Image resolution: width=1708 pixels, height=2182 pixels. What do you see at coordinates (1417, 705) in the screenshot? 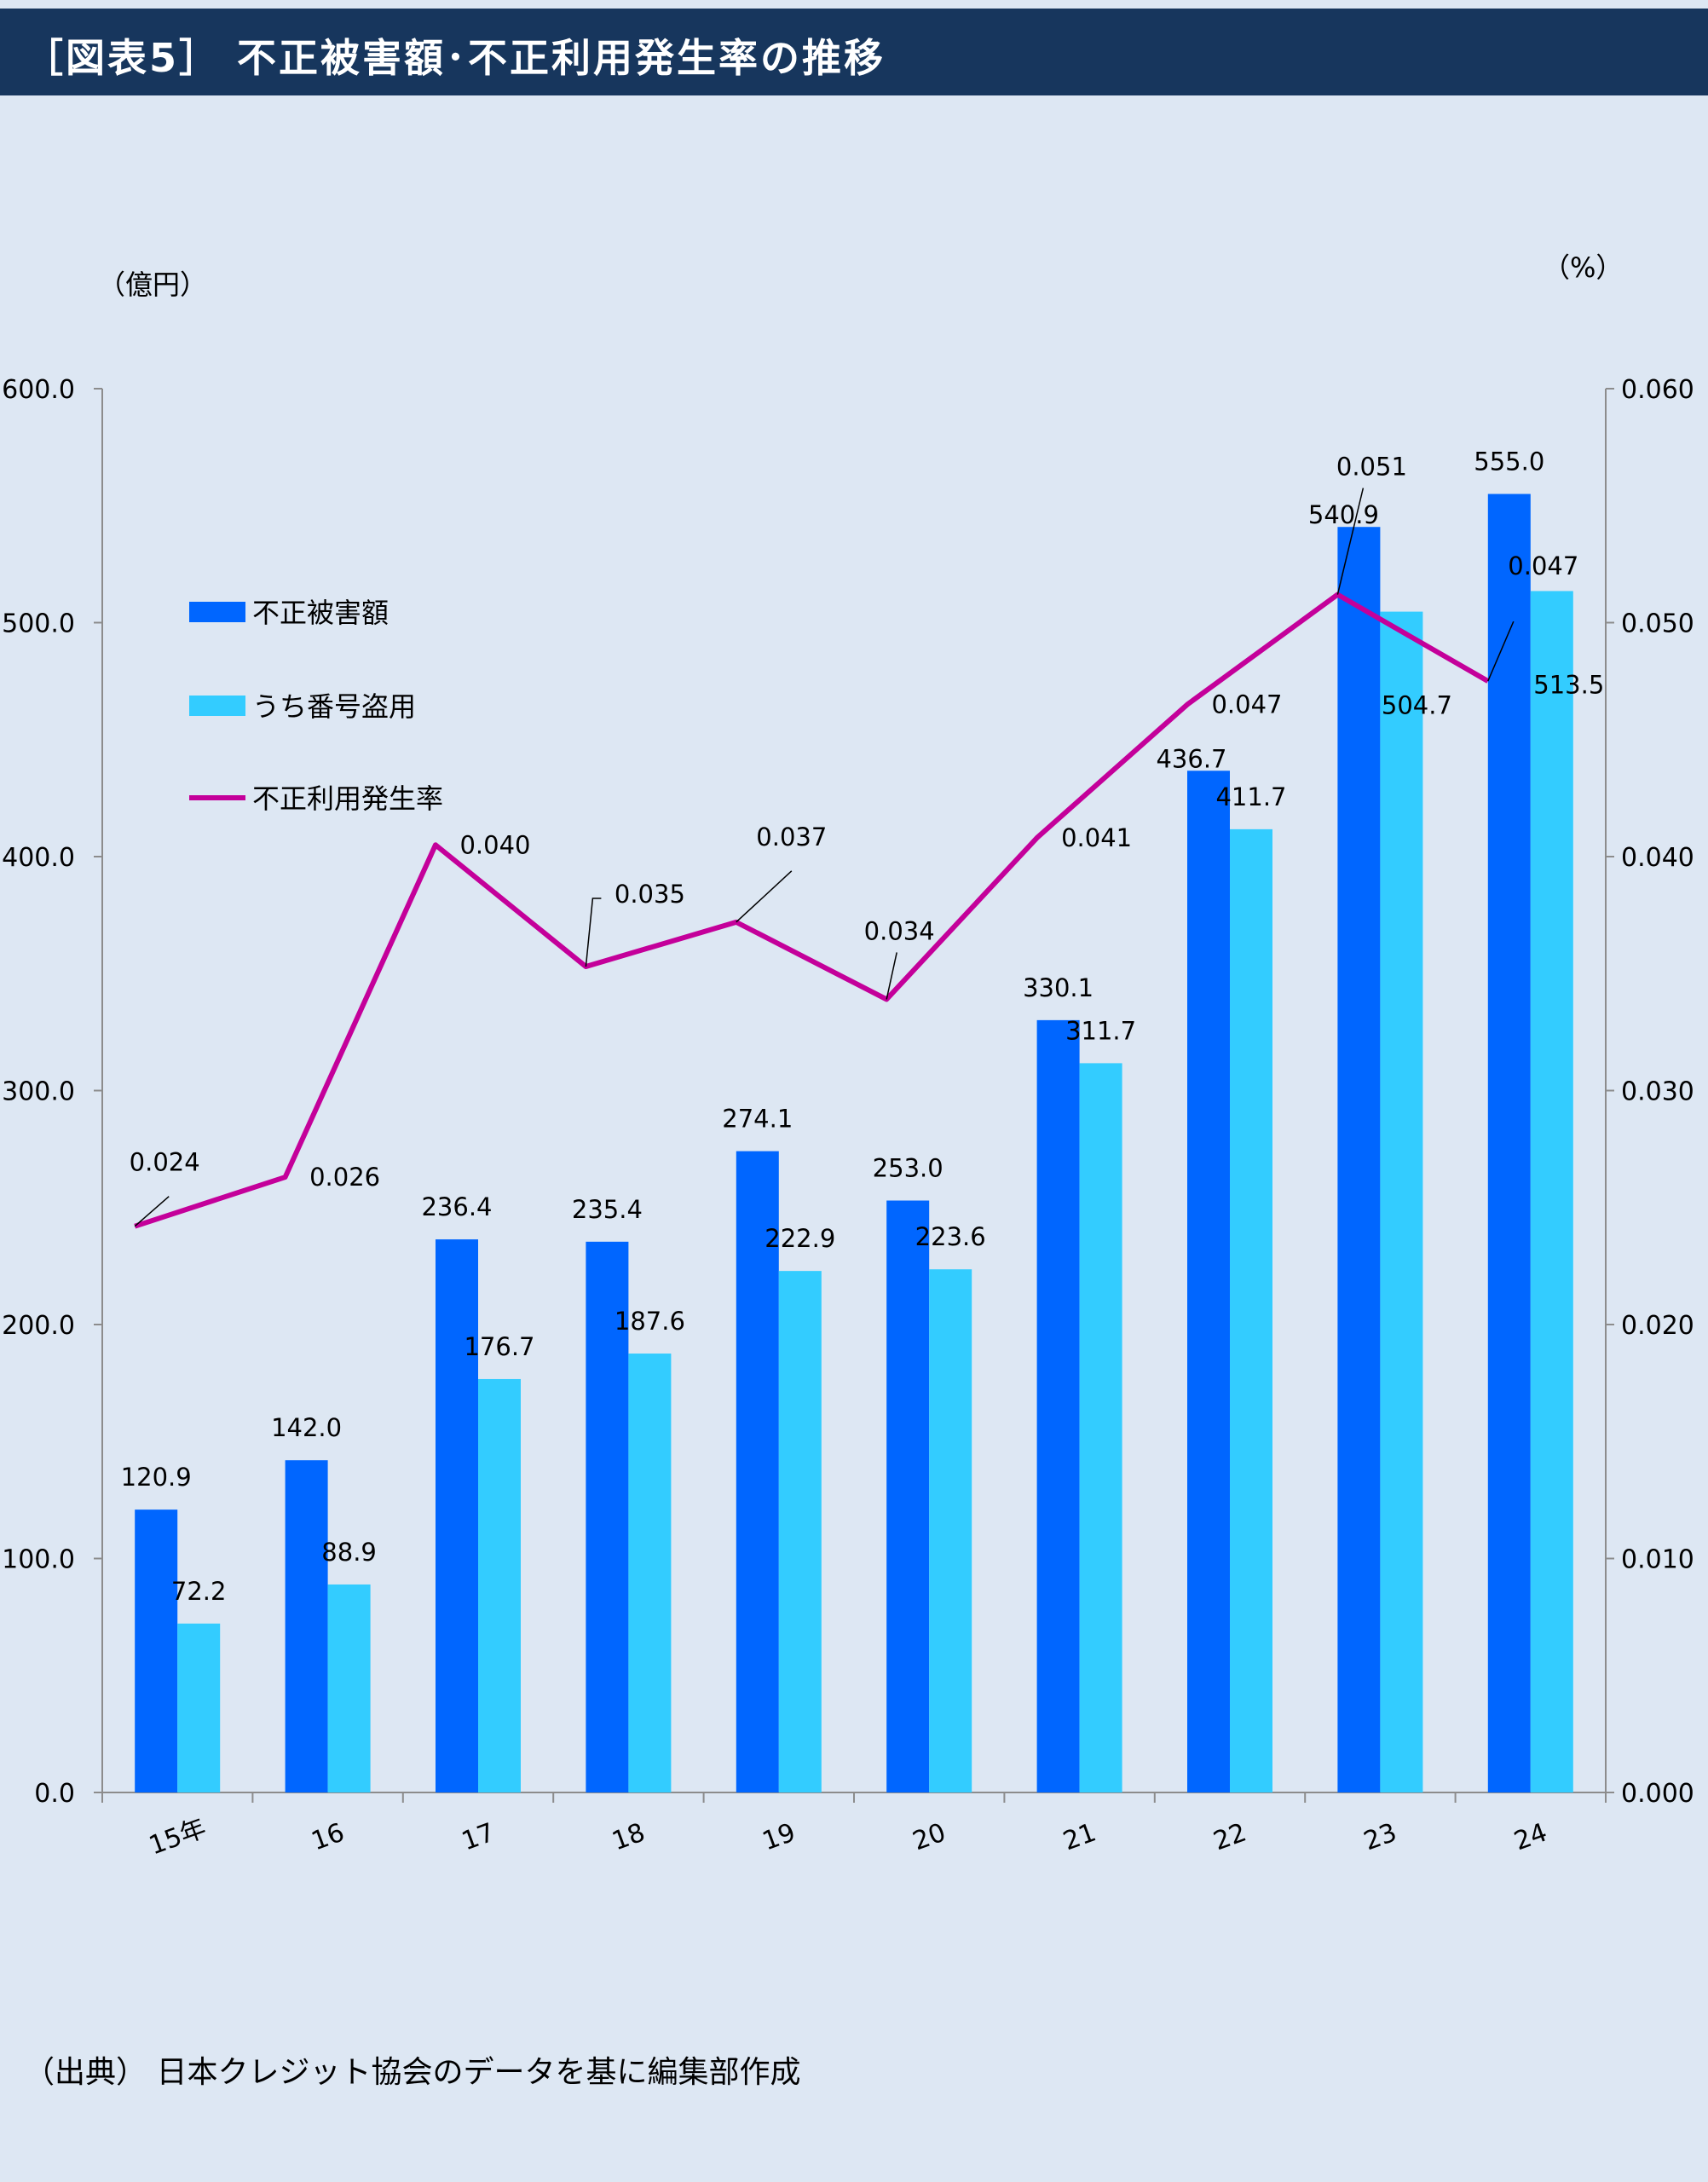
I see `data-label-number-theft: 504.7` at bounding box center [1417, 705].